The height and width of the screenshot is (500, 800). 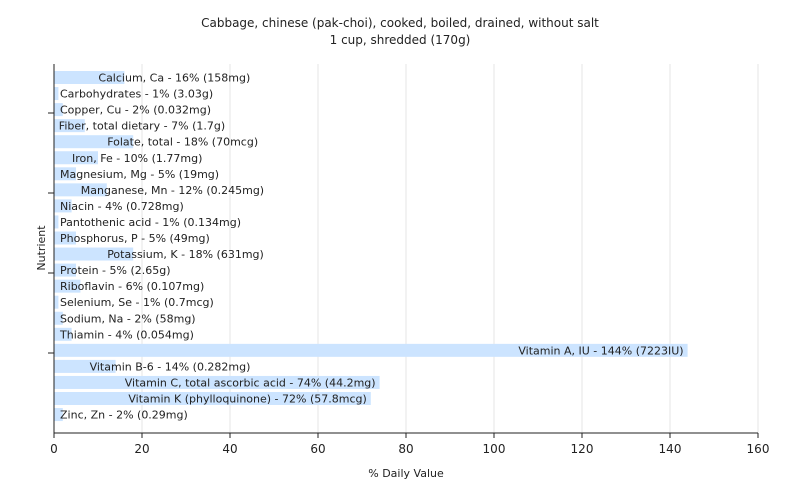 I want to click on bar-vitamin-k-phylloquinone, so click(x=212, y=398).